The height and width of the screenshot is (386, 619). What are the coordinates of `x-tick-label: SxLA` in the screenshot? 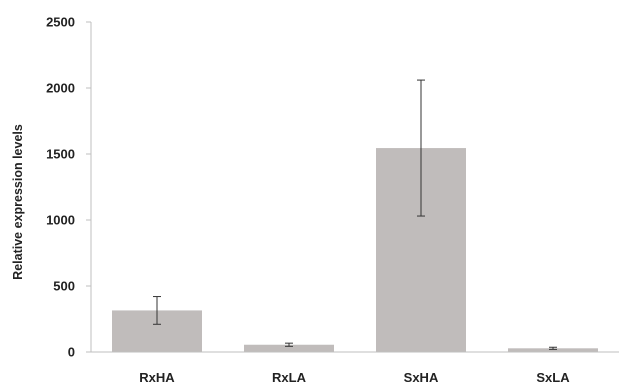 It's located at (553, 377).